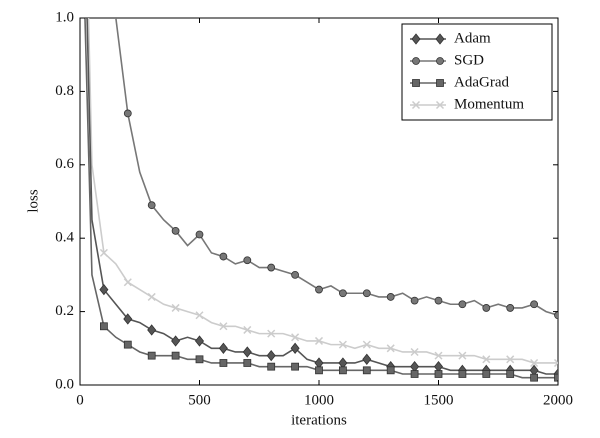  Describe the element at coordinates (319, 420) in the screenshot. I see `x-axis-label: iterations` at that location.